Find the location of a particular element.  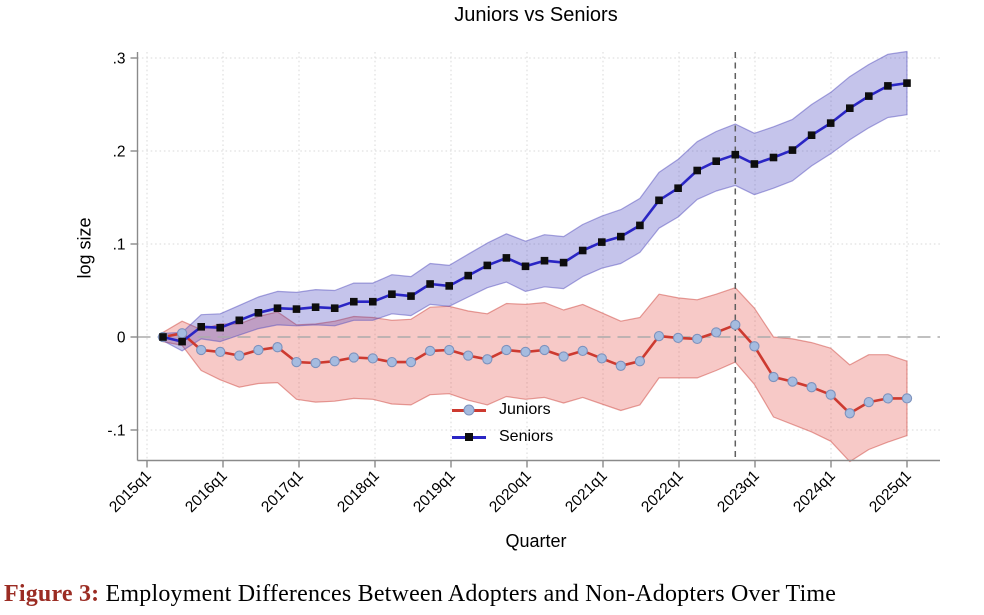

svg-text: .2 is located at coordinates (119, 152).